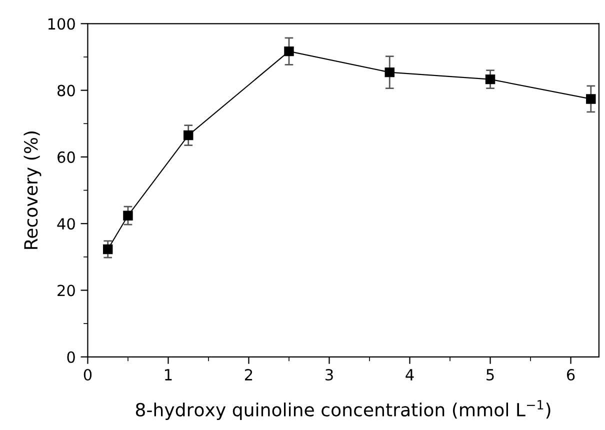  Describe the element at coordinates (88, 374) in the screenshot. I see `x-tick-label: 0` at that location.